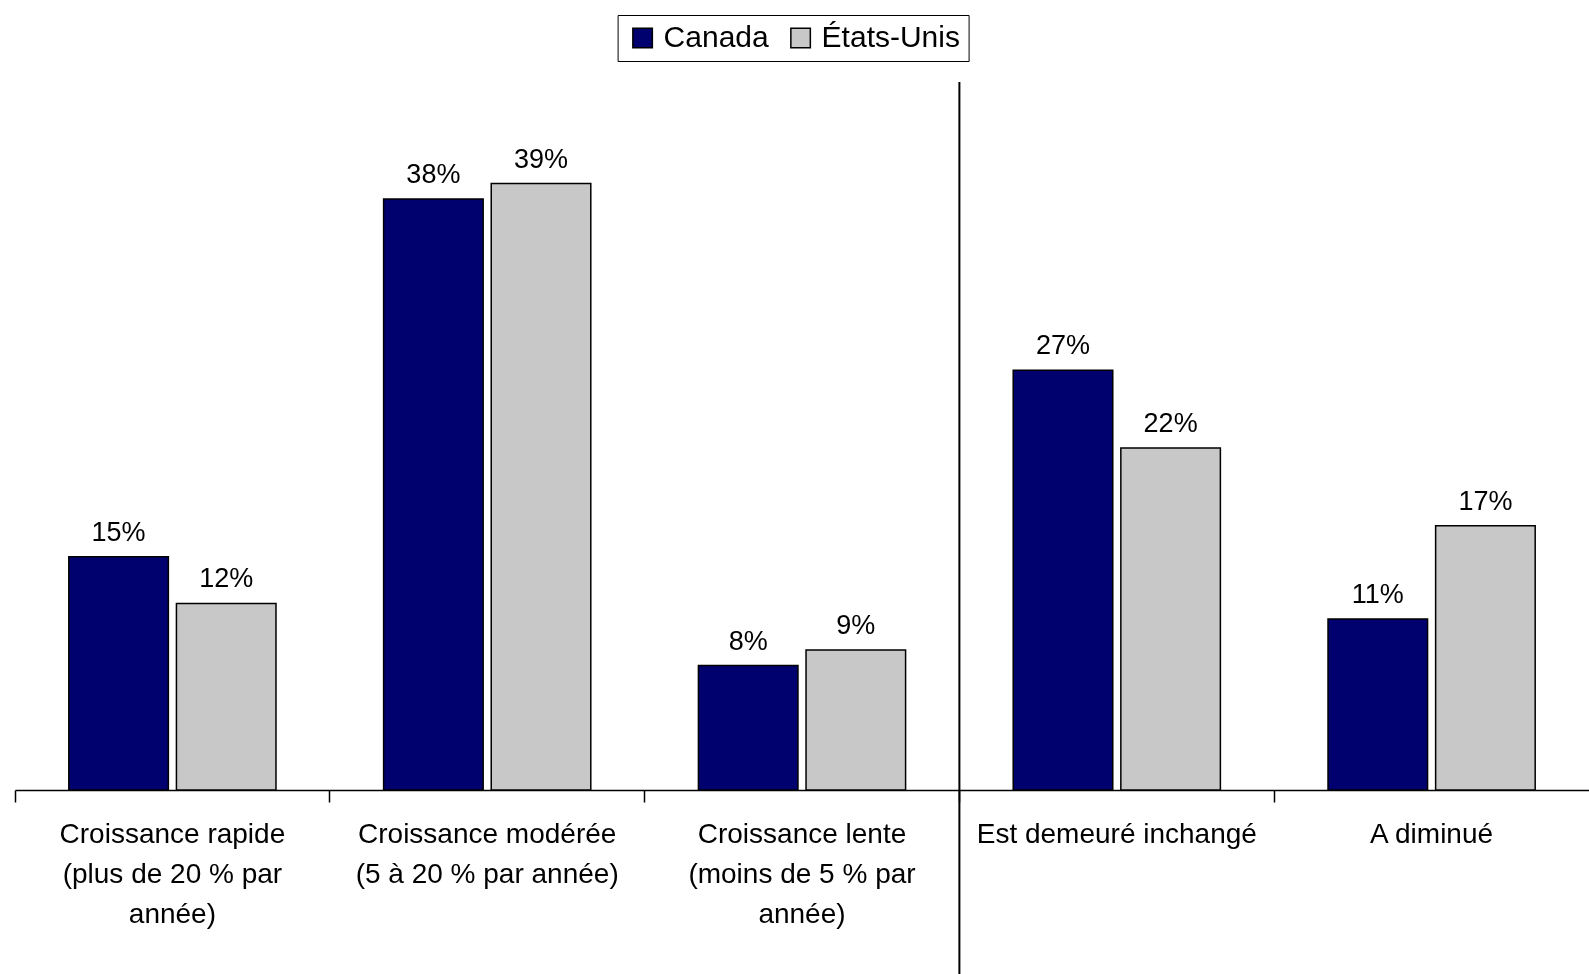  I want to click on x-tick-label: Croissance rapide (plus de 20 % par année), so click(172, 873).